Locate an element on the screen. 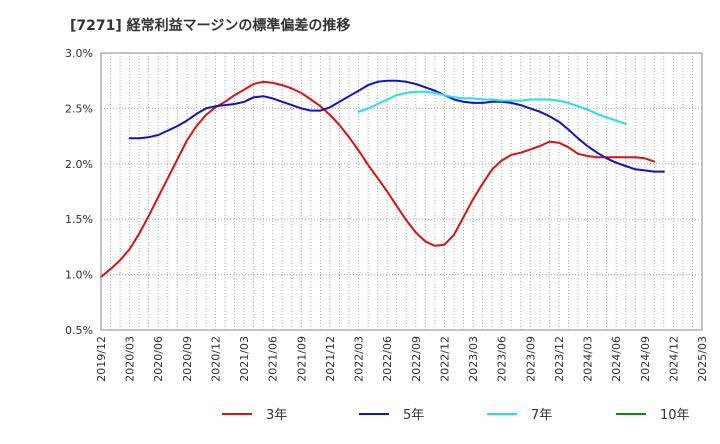  x-tick-label: 2020/12 is located at coordinates (215, 359).